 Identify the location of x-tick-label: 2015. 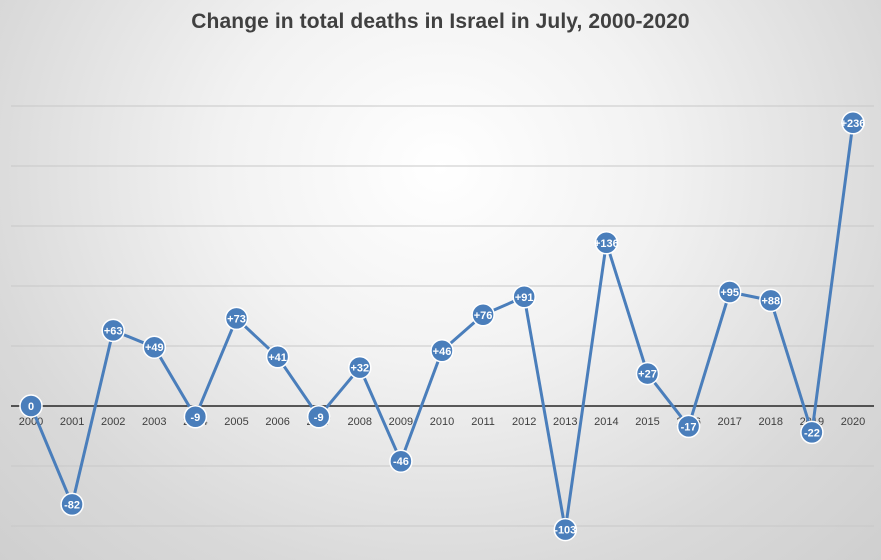
(647, 422).